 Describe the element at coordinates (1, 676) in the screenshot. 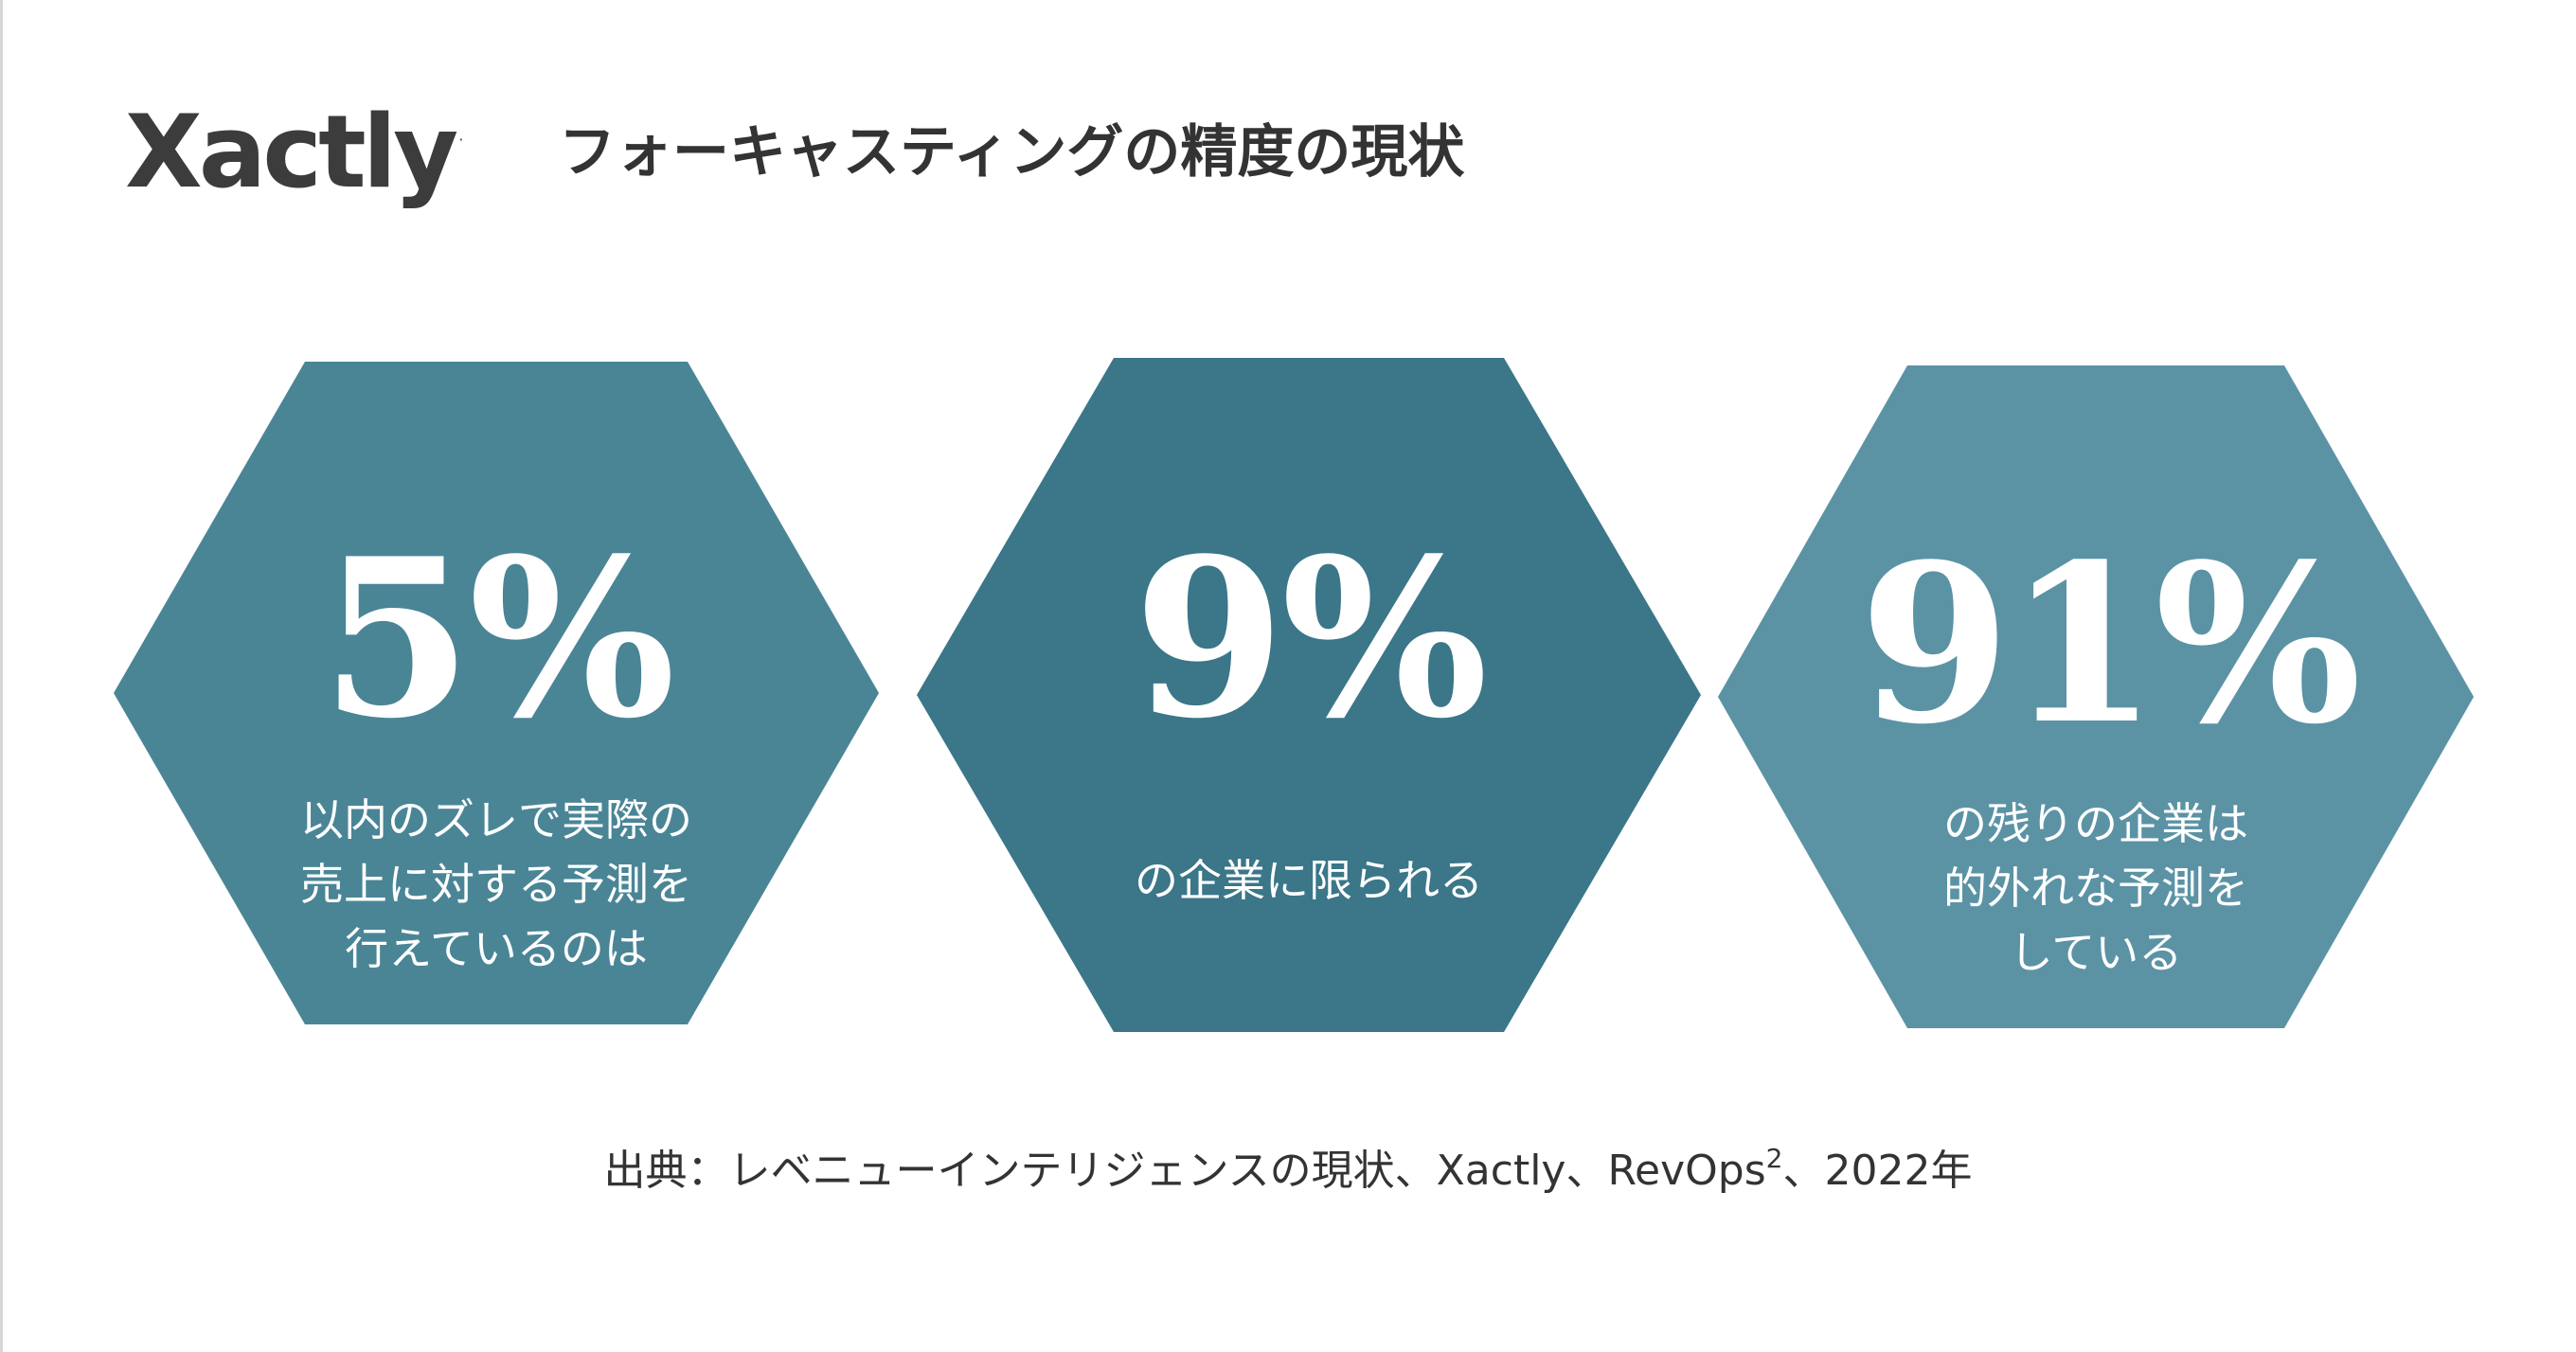

I see `frame-edge` at that location.